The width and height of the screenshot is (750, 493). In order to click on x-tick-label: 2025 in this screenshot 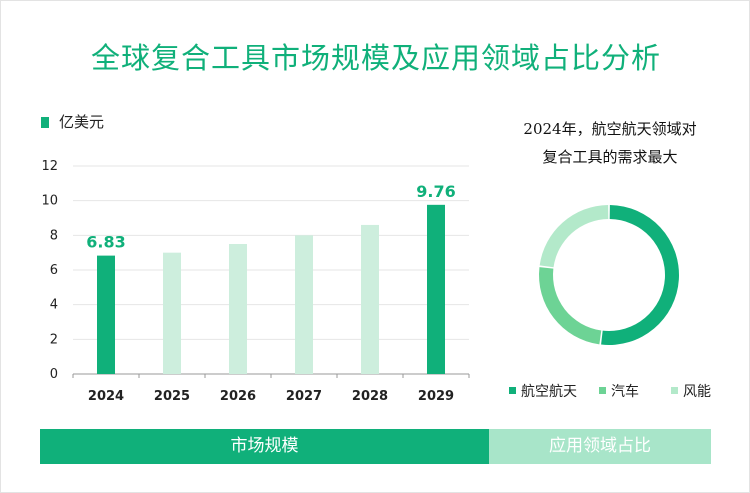, I will do `click(172, 396)`.